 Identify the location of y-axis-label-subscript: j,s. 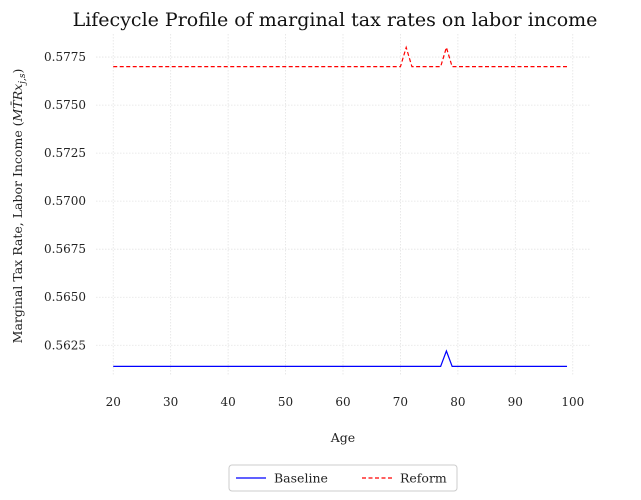
(23, 79).